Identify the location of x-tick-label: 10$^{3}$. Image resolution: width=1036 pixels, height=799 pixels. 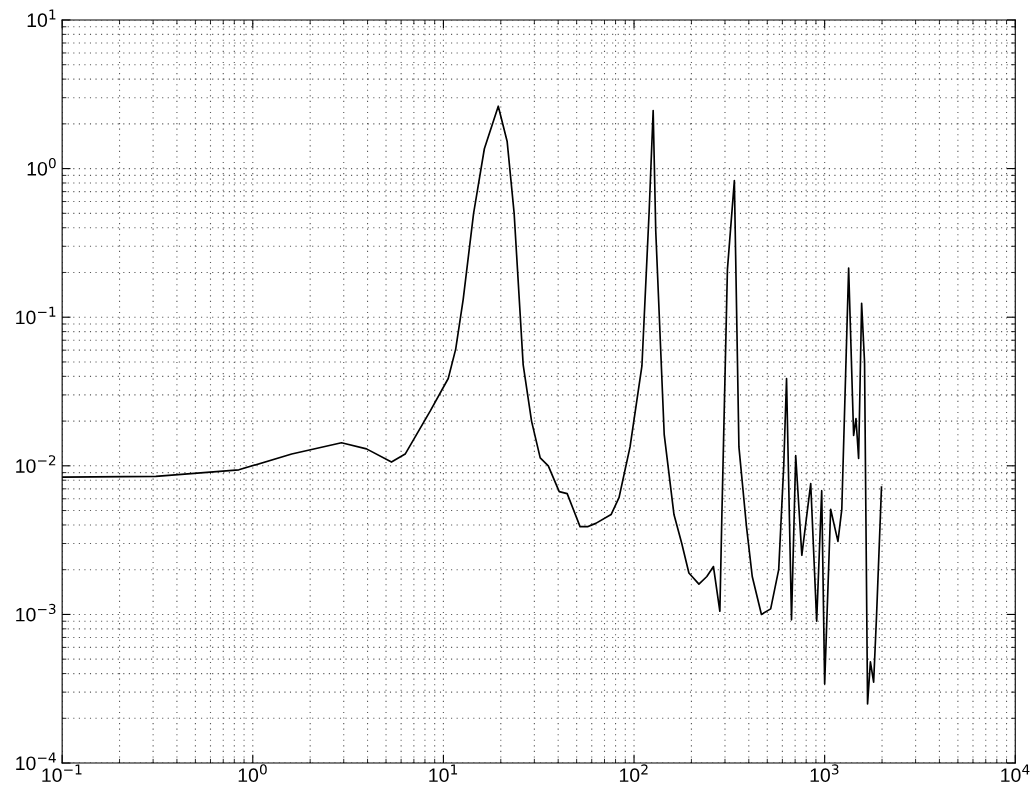
(824, 773).